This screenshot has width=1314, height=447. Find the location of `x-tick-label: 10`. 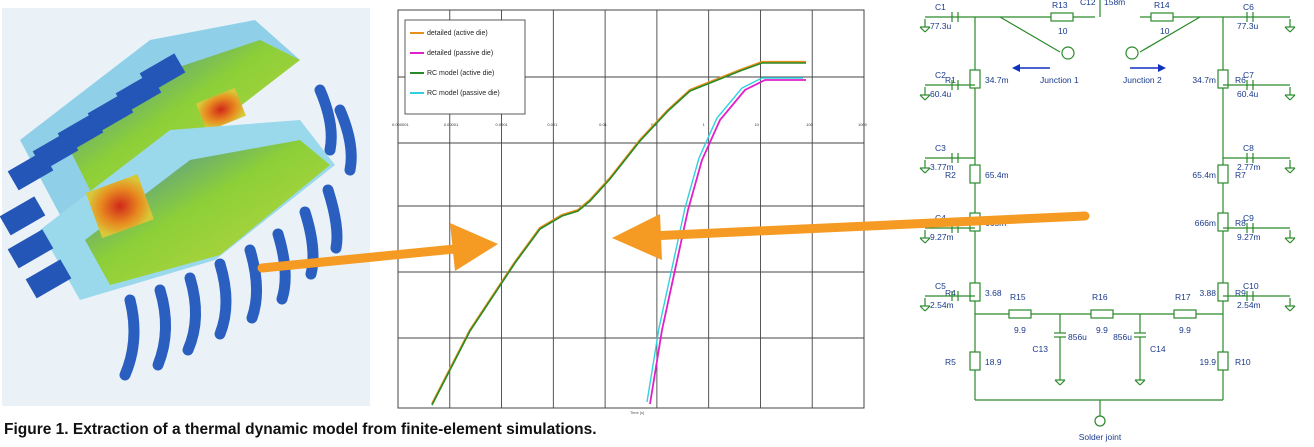

x-tick-label: 10 is located at coordinates (756, 124).